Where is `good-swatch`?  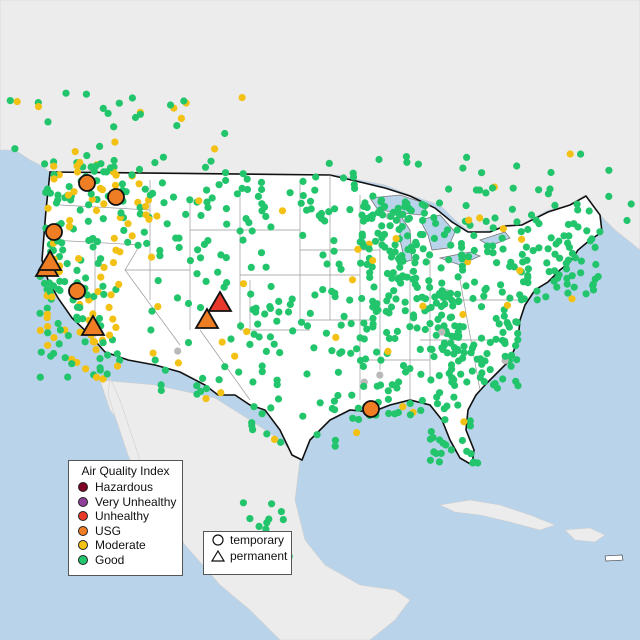
good-swatch is located at coordinates (83, 559).